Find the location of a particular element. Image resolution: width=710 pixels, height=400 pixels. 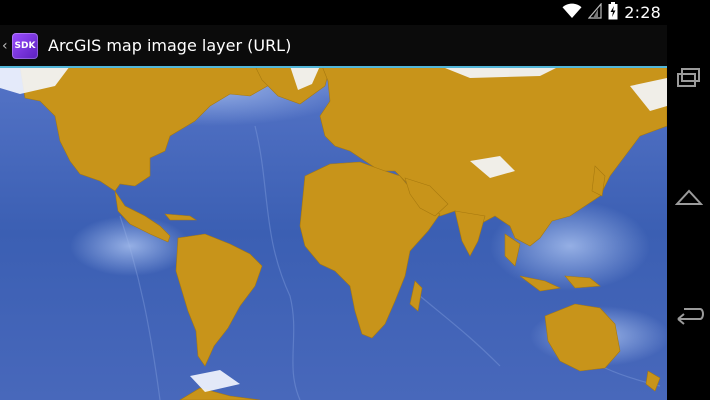

app-title: ArcGIS map image layer (URL) is located at coordinates (170, 45).